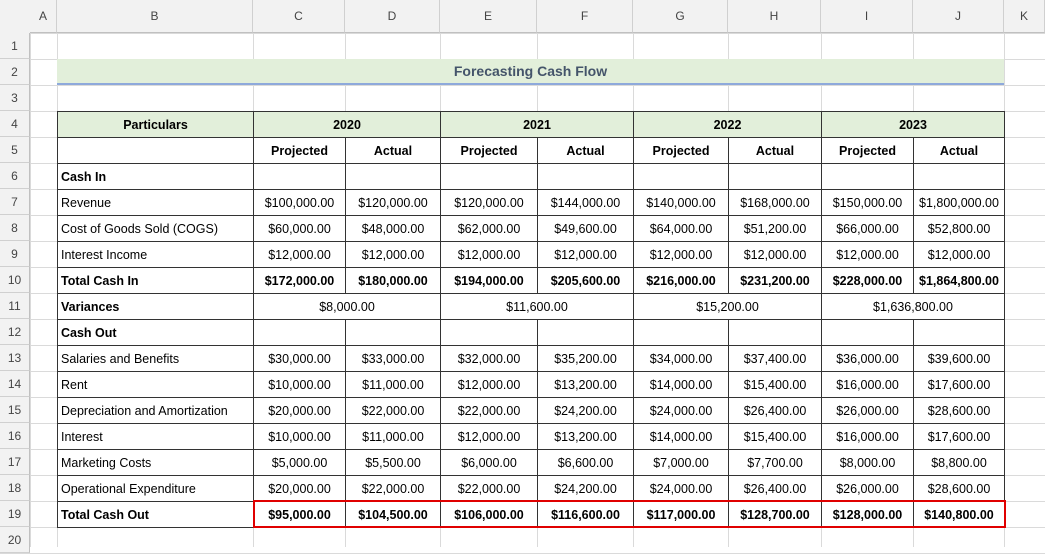  Describe the element at coordinates (1024, 16) in the screenshot. I see `column-header: K` at that location.